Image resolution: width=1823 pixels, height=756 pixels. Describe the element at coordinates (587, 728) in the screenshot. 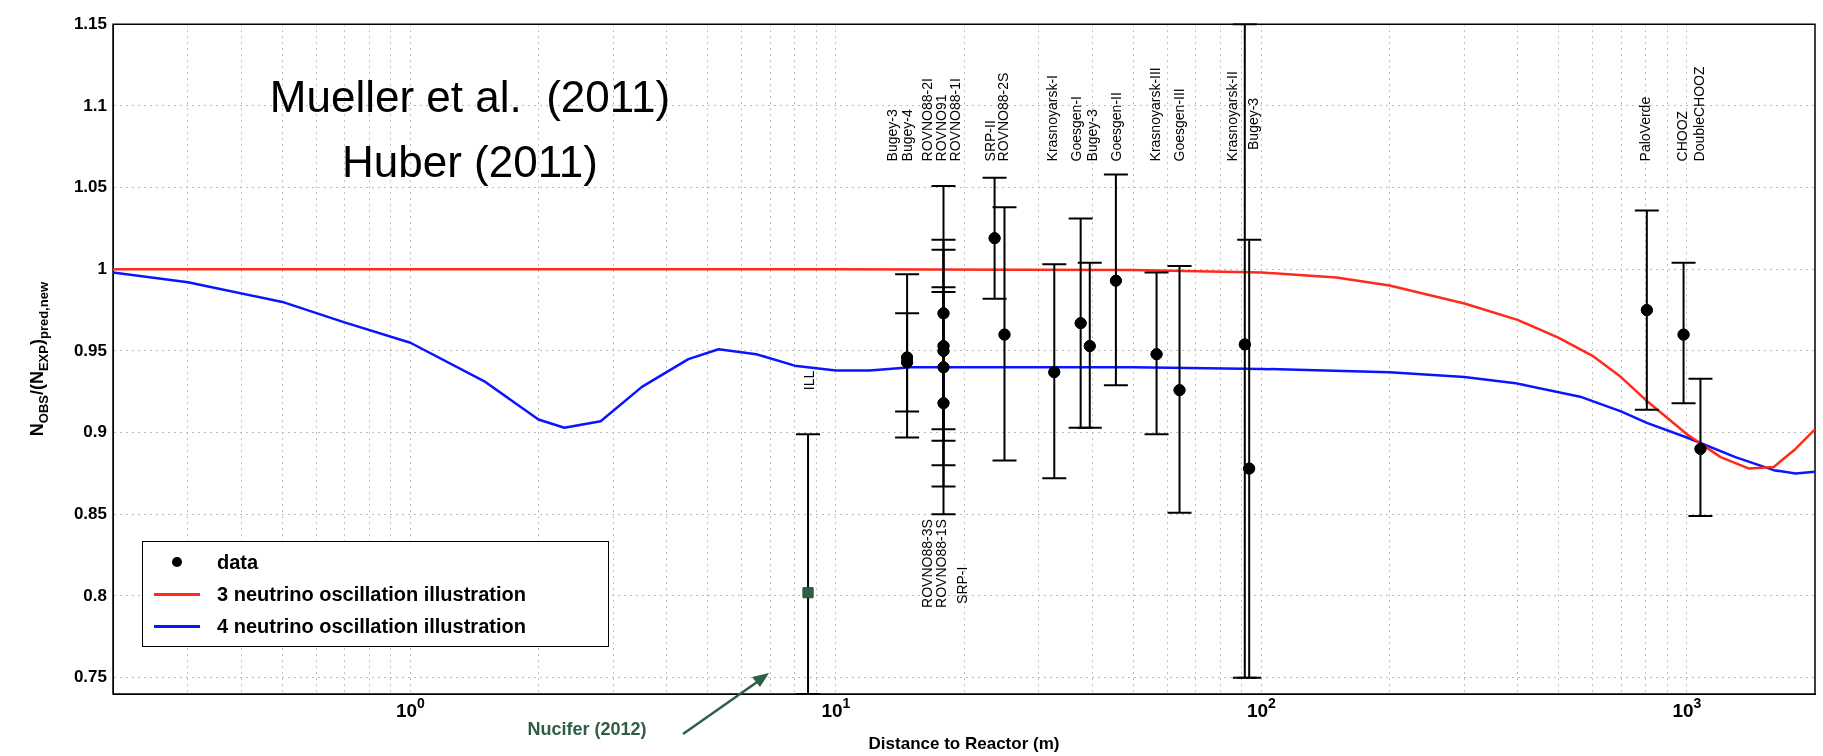

I see `text: Nucifer (2012)` at that location.